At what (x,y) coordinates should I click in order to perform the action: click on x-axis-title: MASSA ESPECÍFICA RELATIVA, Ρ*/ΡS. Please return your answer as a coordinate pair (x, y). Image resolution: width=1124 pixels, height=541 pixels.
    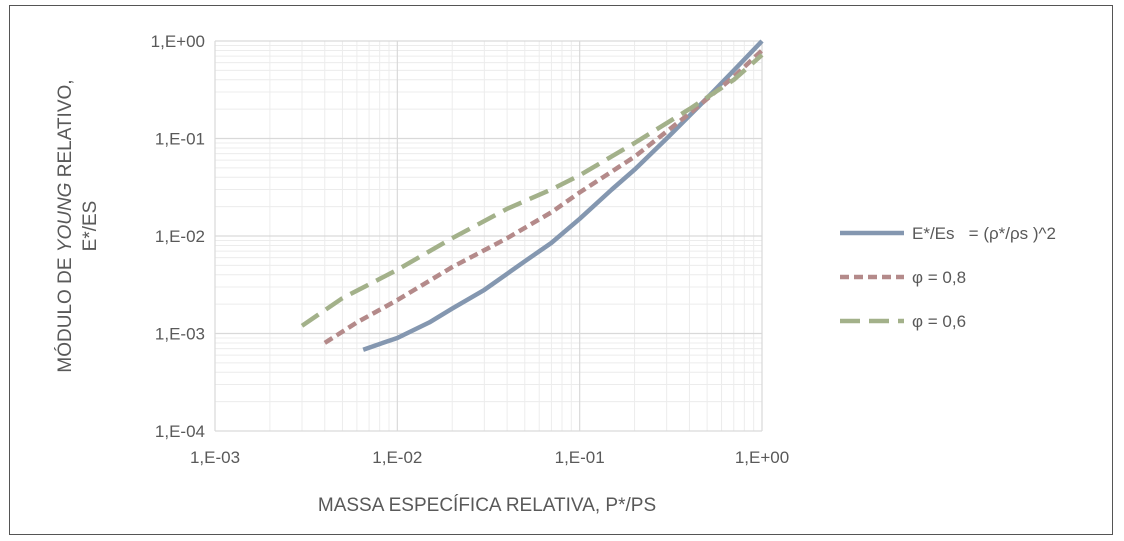
    Looking at the image, I should click on (487, 505).